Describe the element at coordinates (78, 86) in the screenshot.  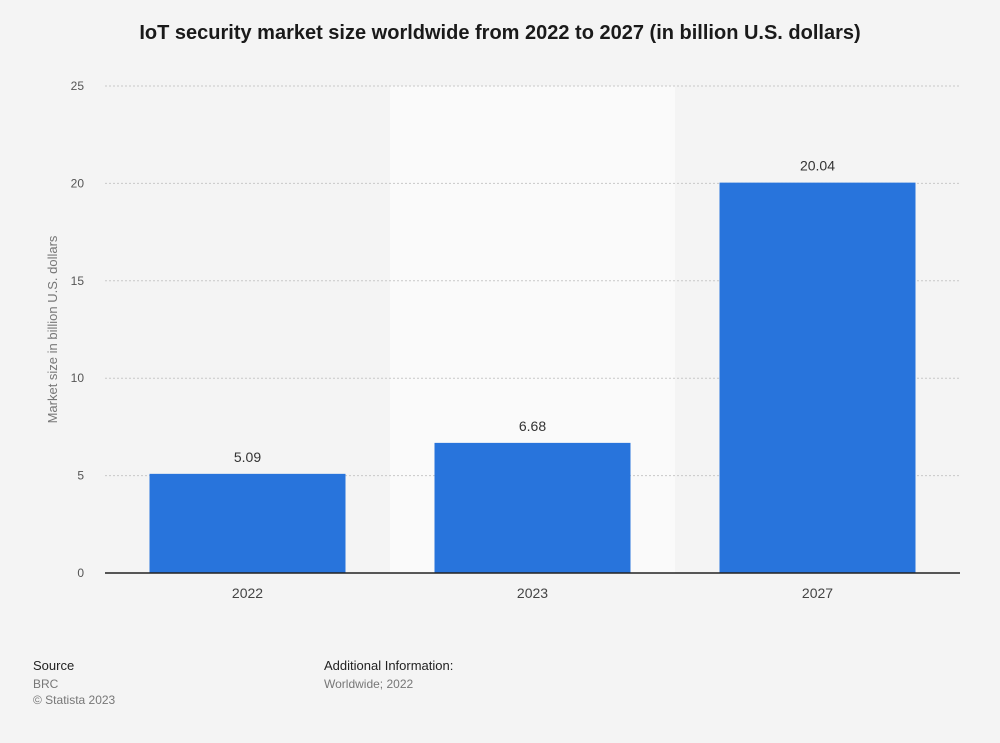
I see `y-tick-label: 25` at that location.